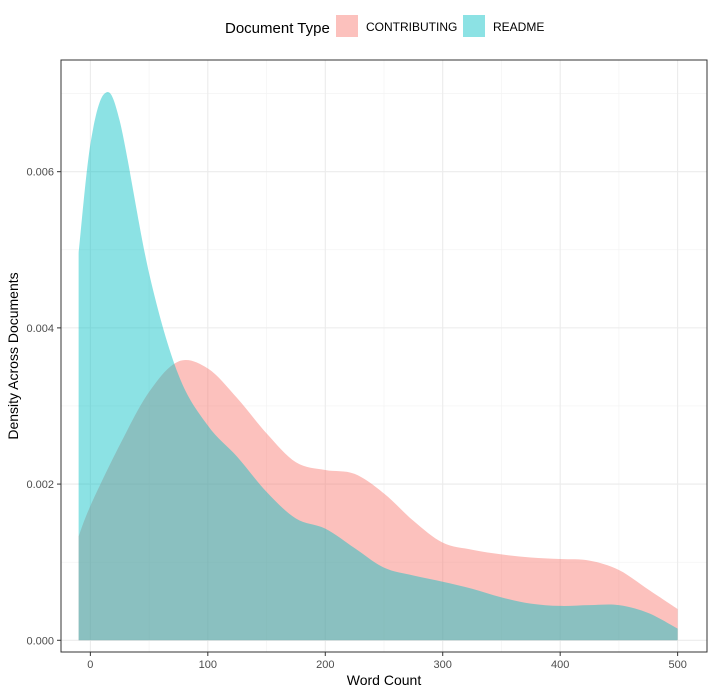 The height and width of the screenshot is (695, 715). I want to click on y-axis-title: Density Across Documents, so click(13, 355).